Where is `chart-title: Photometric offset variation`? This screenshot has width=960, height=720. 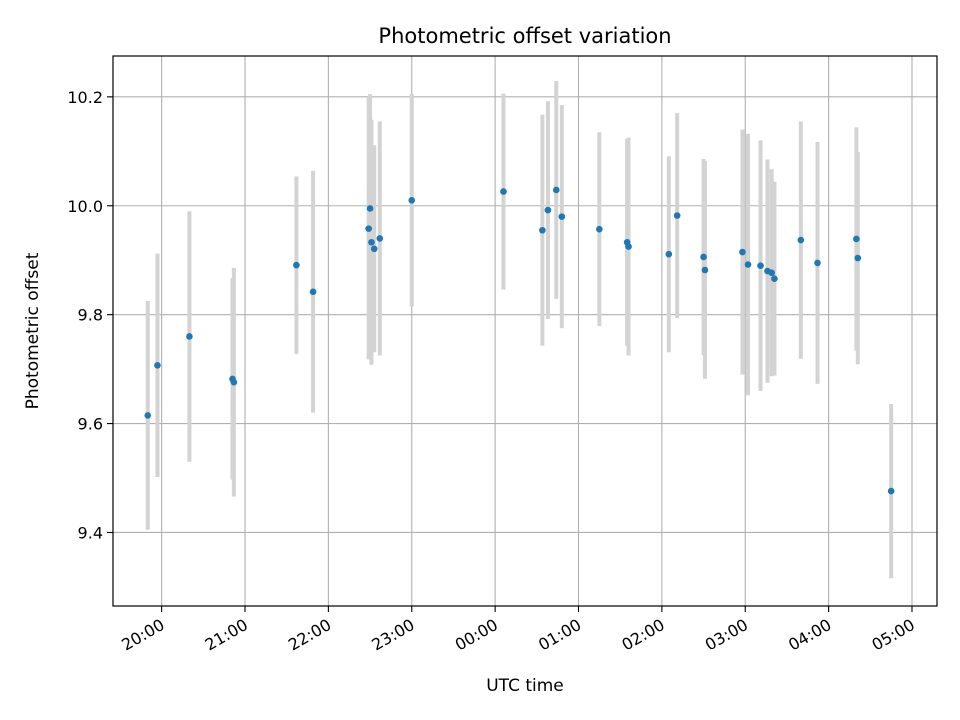
chart-title: Photometric offset variation is located at coordinates (524, 36).